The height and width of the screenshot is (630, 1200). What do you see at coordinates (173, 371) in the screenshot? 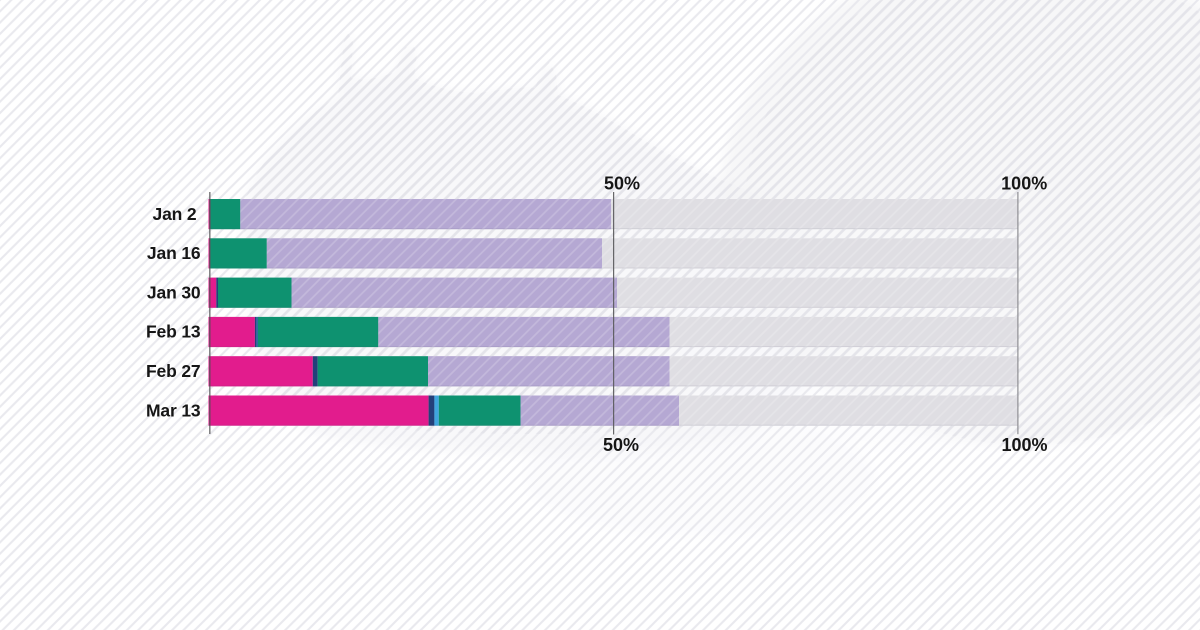
I see `svg-text: Feb 27` at bounding box center [173, 371].